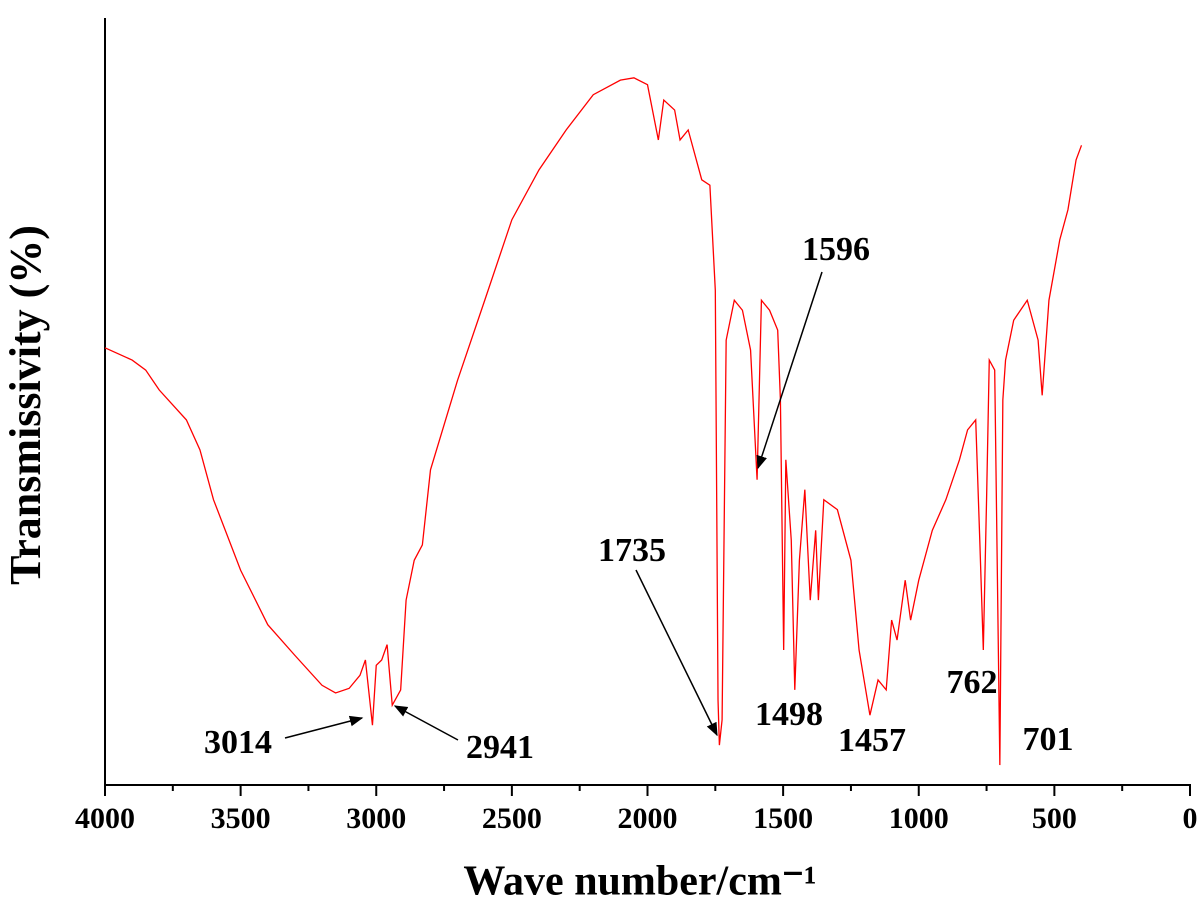 The width and height of the screenshot is (1200, 910). Describe the element at coordinates (648, 818) in the screenshot. I see `x-tick-label: 2000` at that location.